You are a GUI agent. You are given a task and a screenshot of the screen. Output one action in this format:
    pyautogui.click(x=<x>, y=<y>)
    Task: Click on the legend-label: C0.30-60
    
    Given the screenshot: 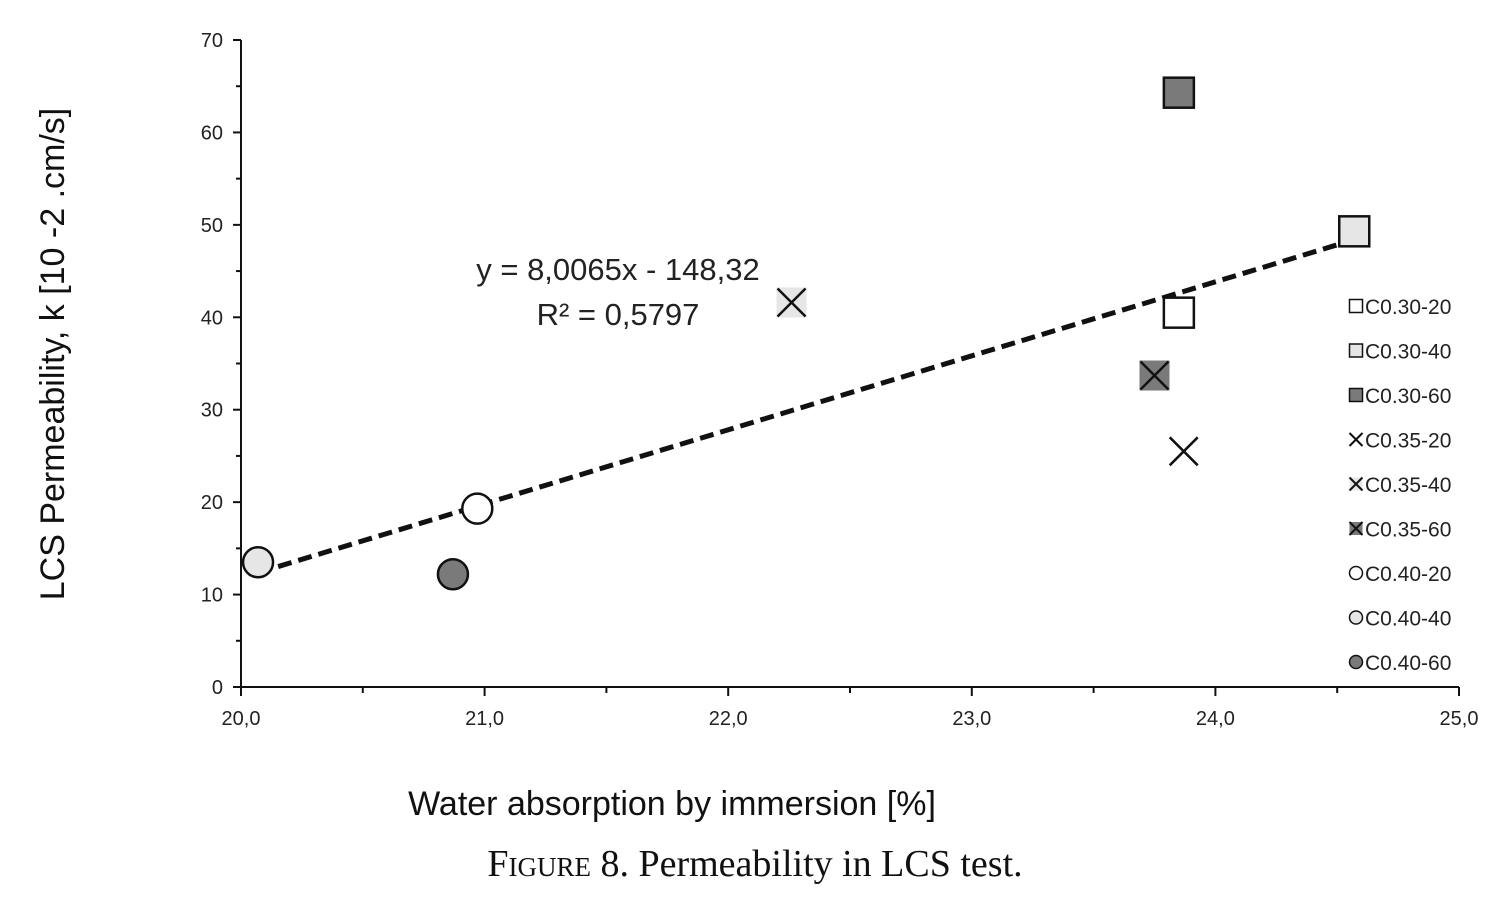 What is the action you would take?
    pyautogui.click(x=1408, y=396)
    